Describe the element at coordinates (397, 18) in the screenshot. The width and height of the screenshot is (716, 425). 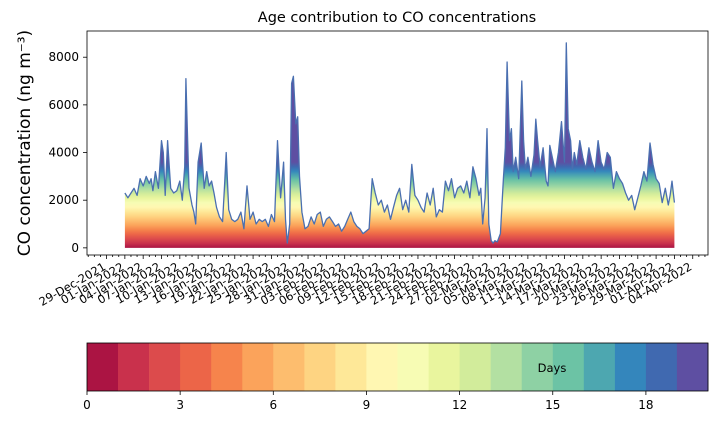
I see `chart-title: Age contribution to CO concentrations` at that location.